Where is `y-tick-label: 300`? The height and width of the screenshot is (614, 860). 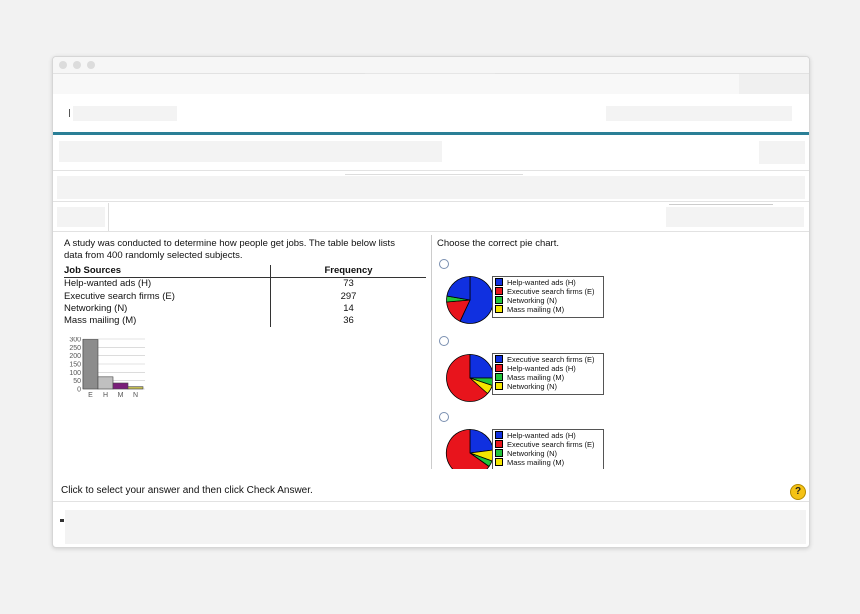
y-tick-label: 300 is located at coordinates (75, 340).